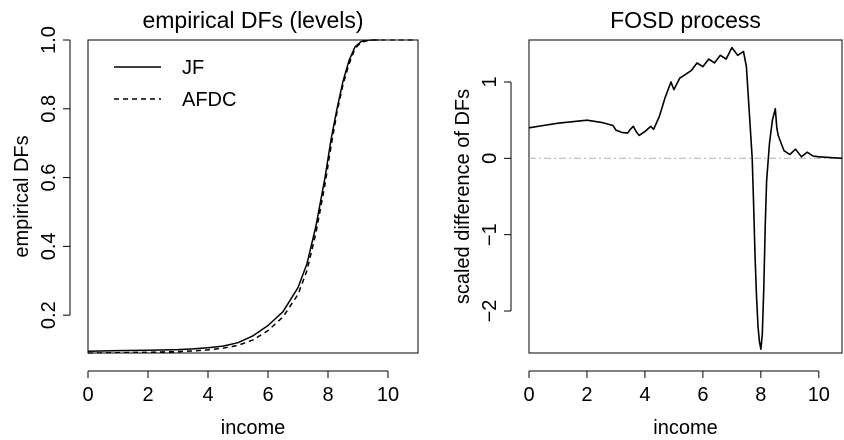  What do you see at coordinates (22, 196) in the screenshot?
I see `left-y-axis-label: empirical DFs` at bounding box center [22, 196].